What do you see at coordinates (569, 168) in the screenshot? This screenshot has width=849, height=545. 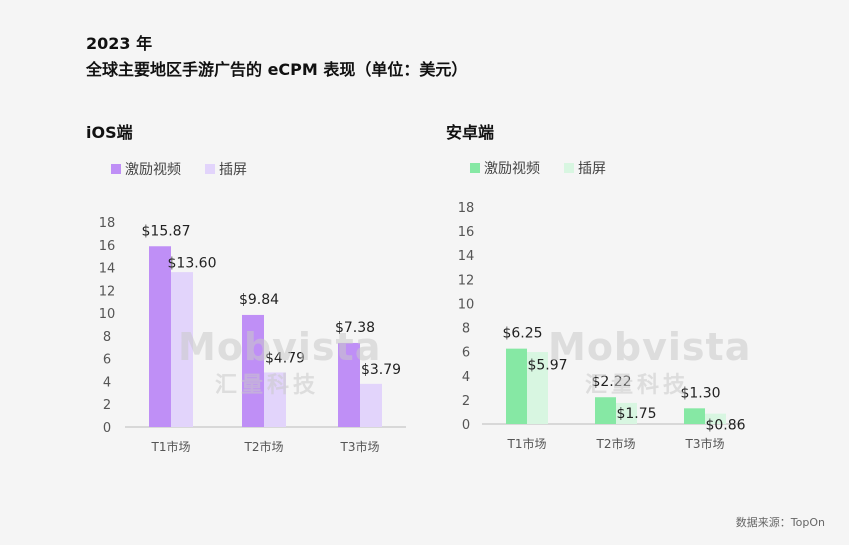 I see `android-legend-swatch-interstitial` at bounding box center [569, 168].